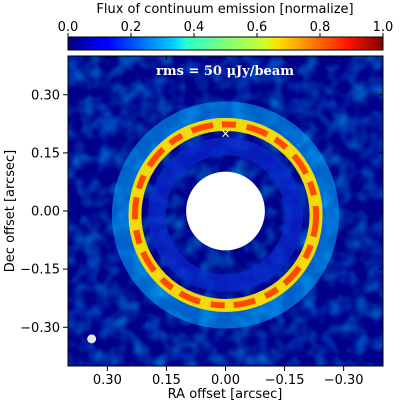 Image resolution: width=407 pixels, height=407 pixels. Describe the element at coordinates (383, 27) in the screenshot. I see `colorbar-tick-label-5: 1.0` at that location.